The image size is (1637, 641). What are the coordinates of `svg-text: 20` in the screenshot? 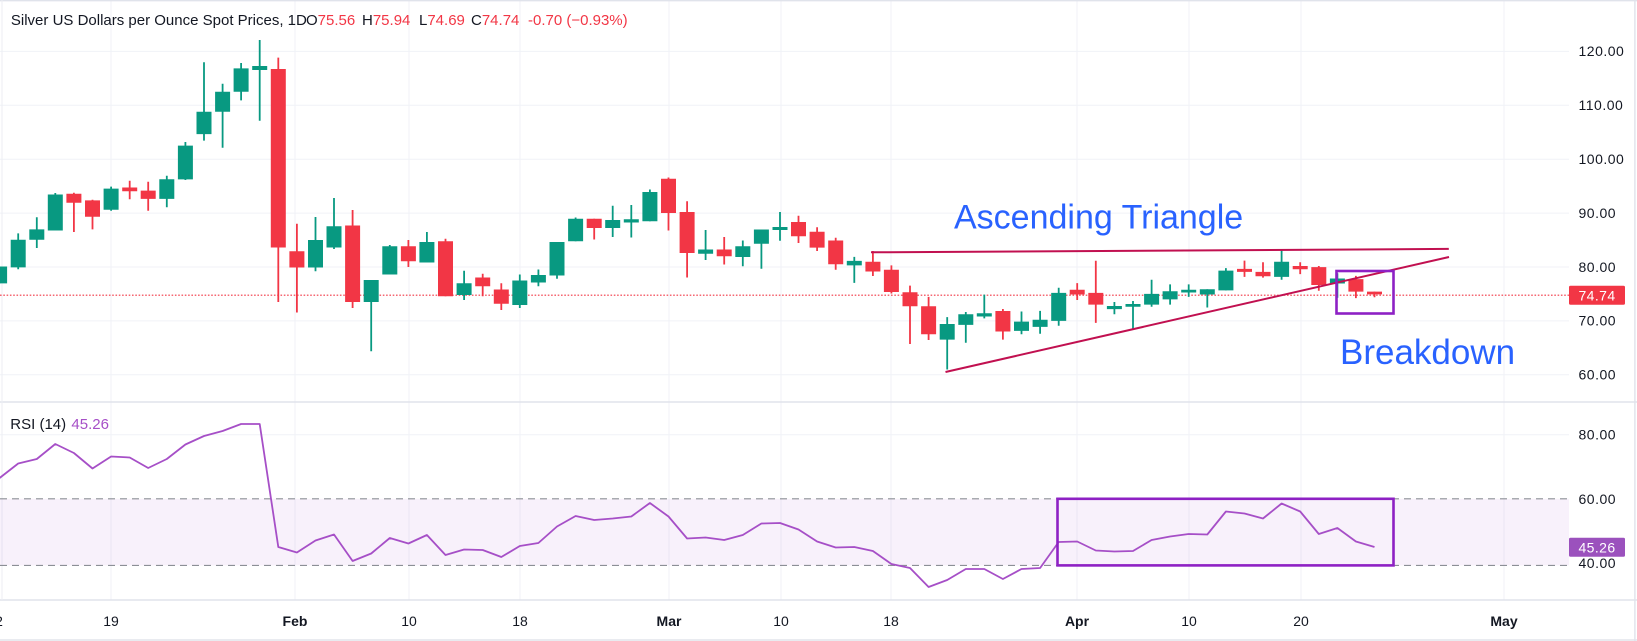 It's located at (1301, 621).